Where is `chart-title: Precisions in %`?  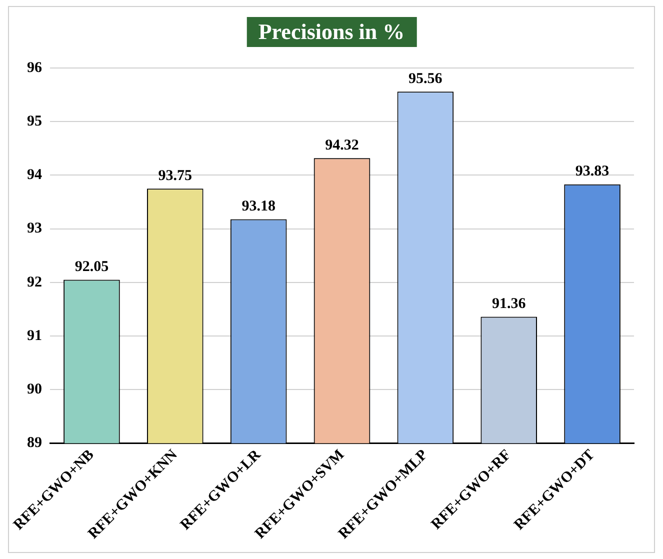 chart-title: Precisions in % is located at coordinates (331, 32).